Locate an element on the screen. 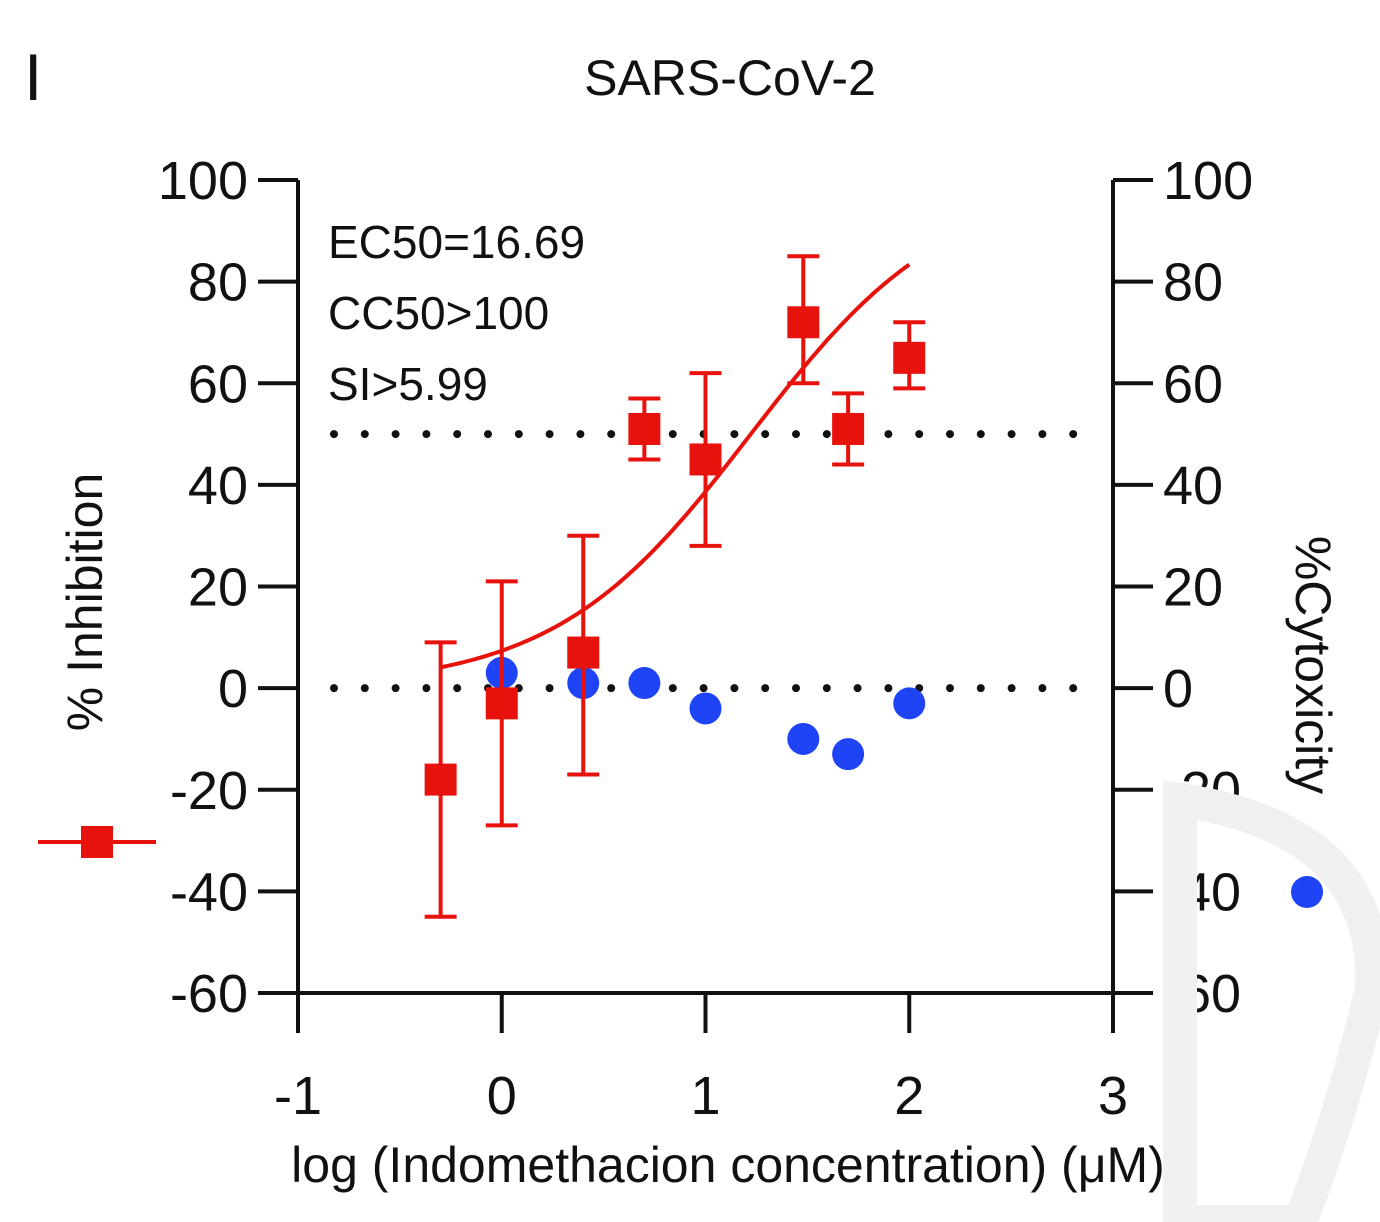 Image resolution: width=1380 pixels, height=1222 pixels. cytotoxicity-series is located at coordinates (705, 713).